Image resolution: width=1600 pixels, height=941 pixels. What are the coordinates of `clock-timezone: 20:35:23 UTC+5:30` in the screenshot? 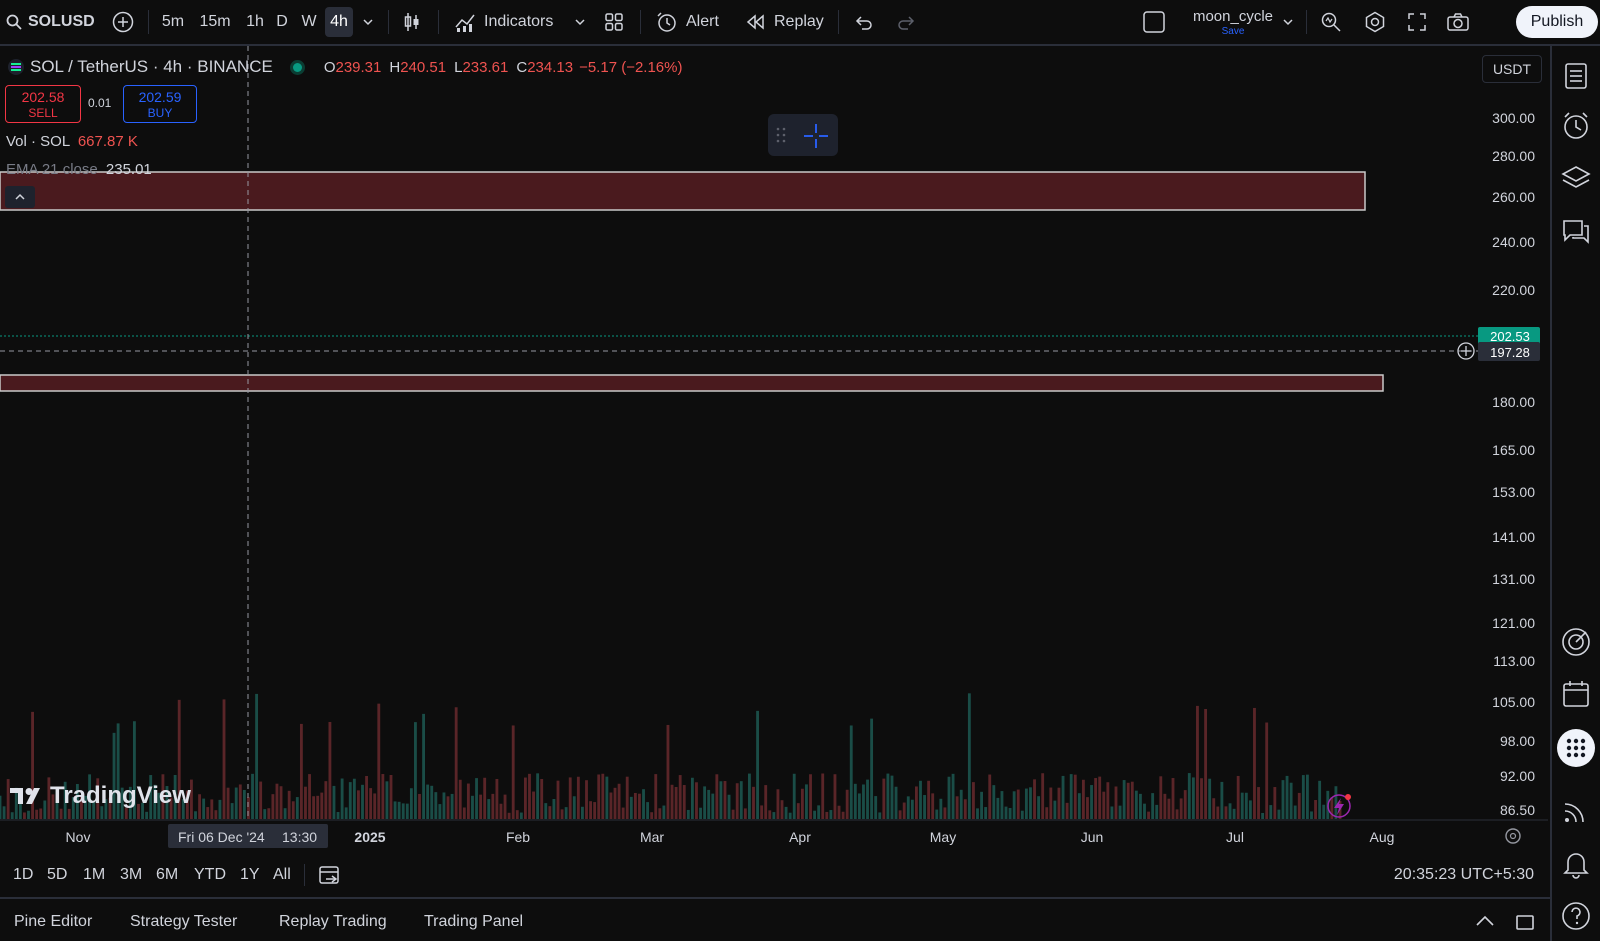 It's located at (1463, 874).